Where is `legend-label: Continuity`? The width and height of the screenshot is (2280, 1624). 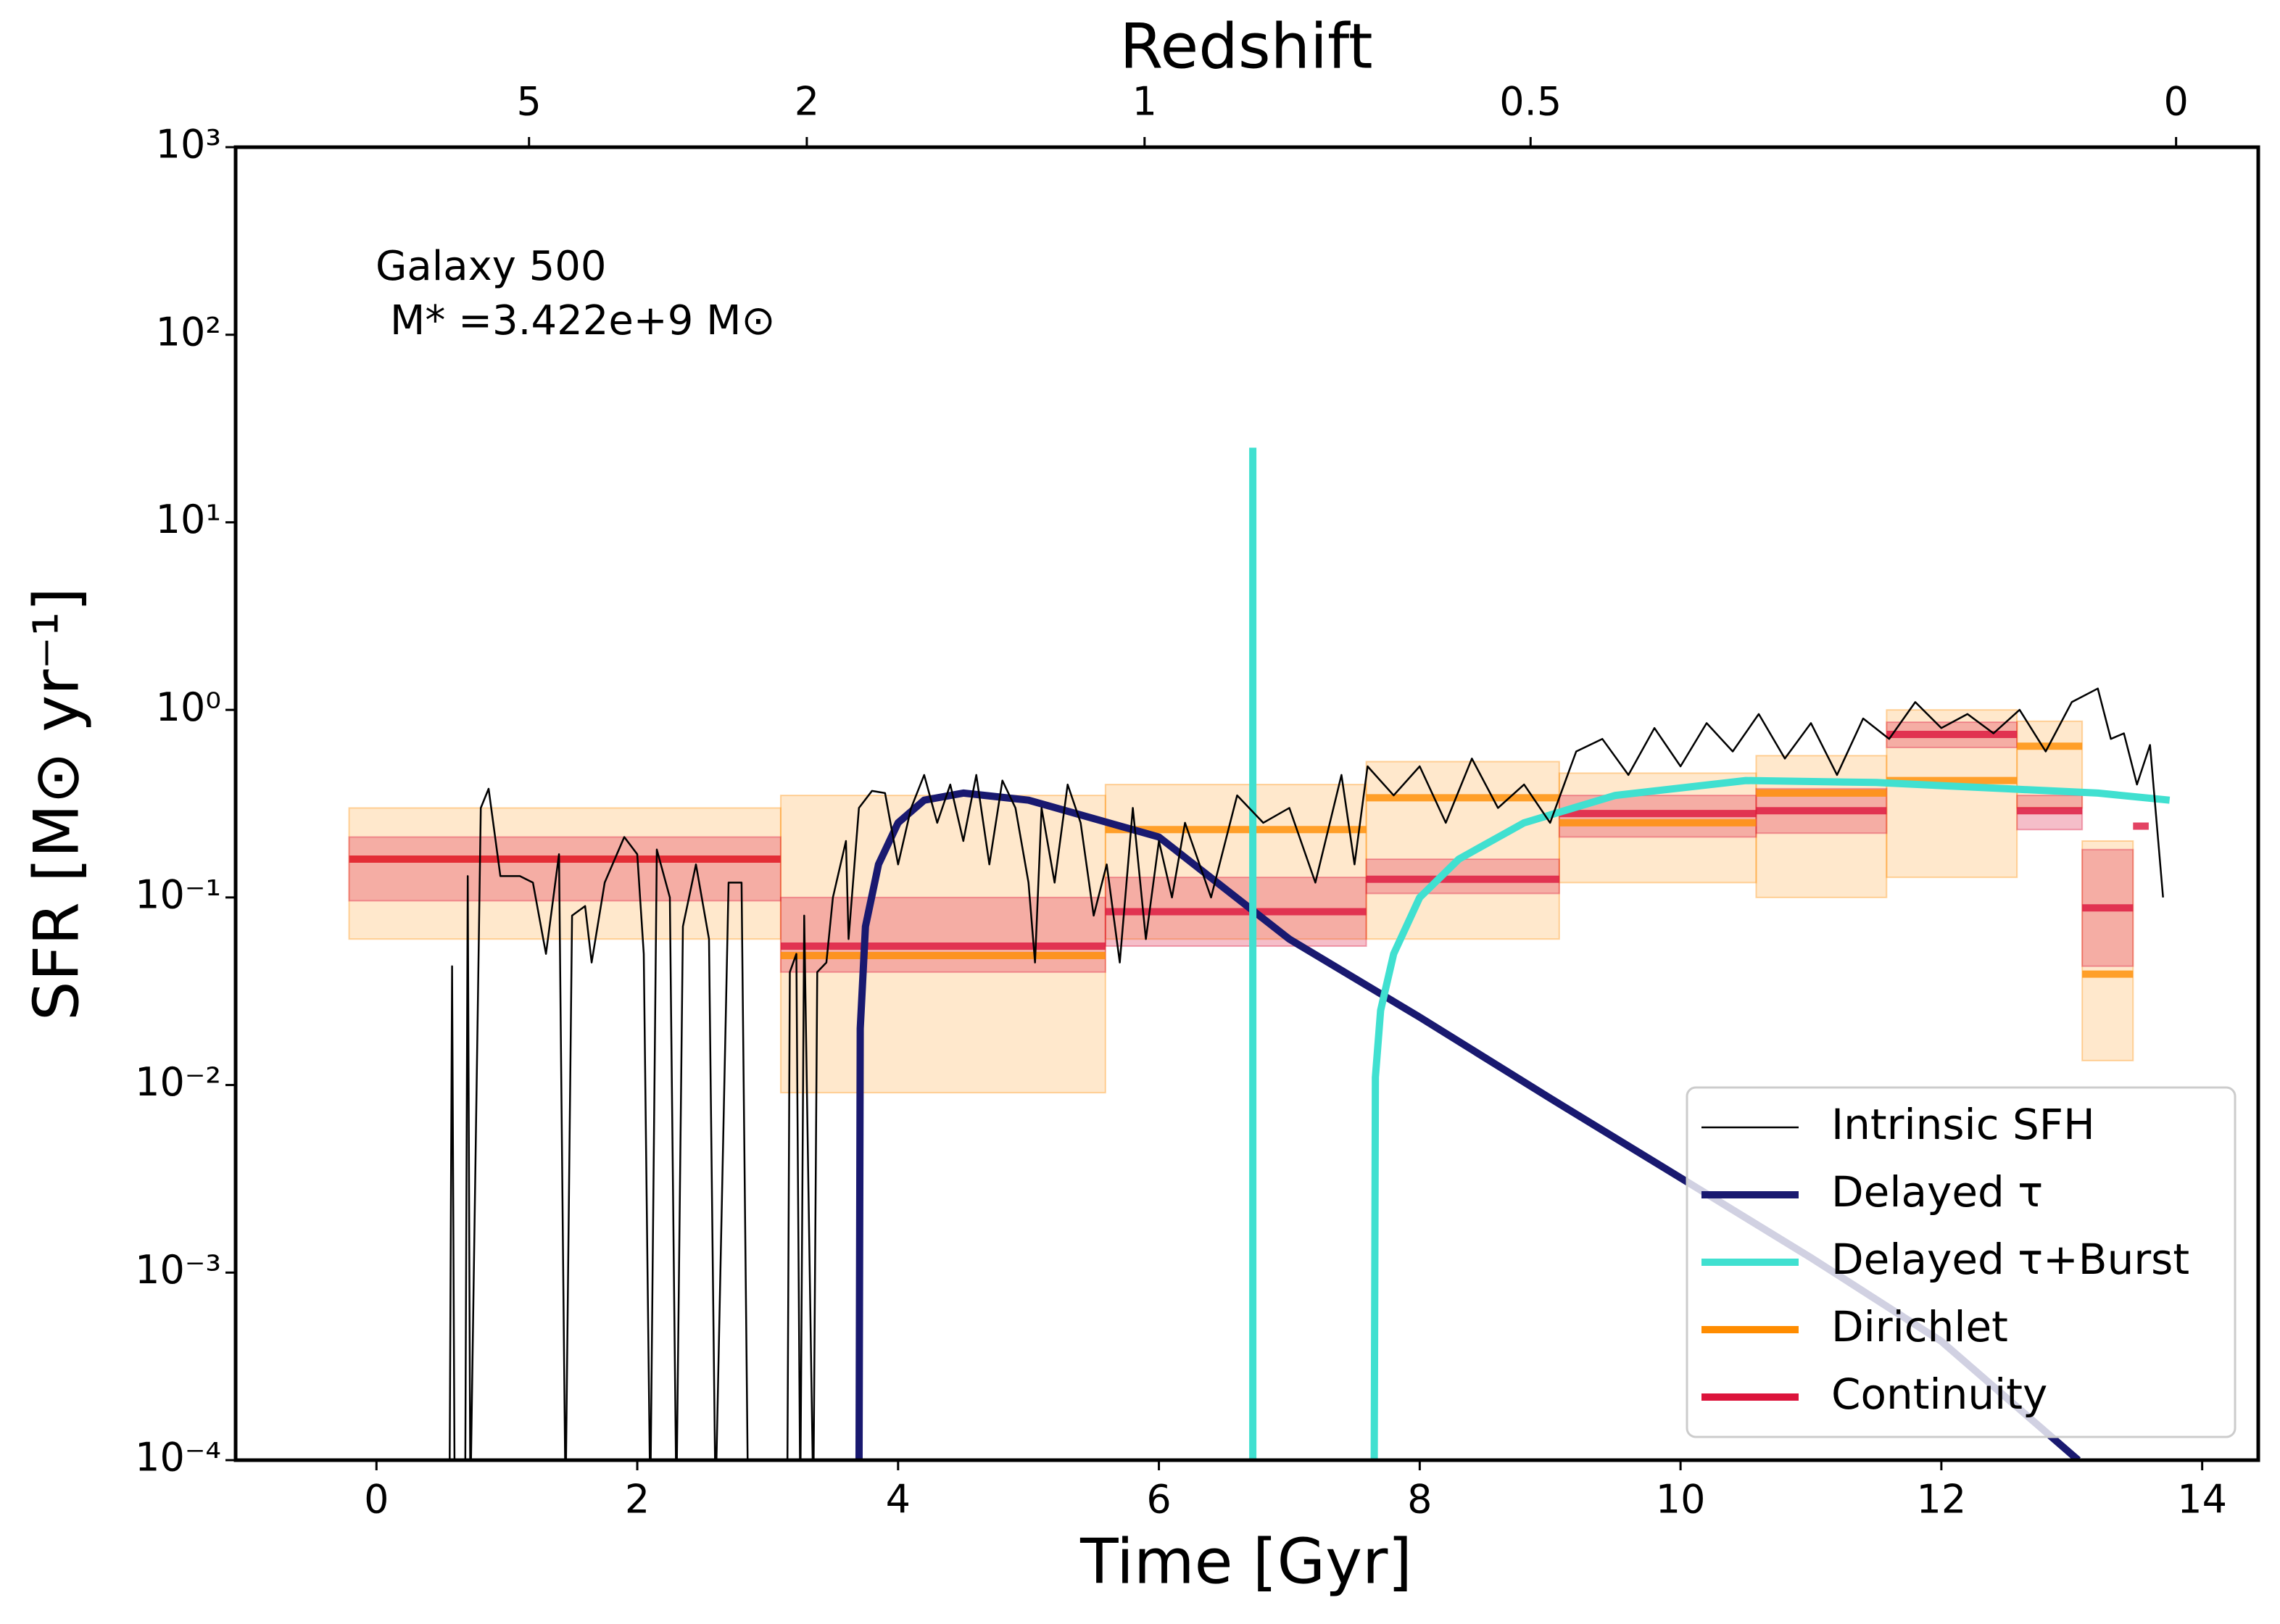 legend-label: Continuity is located at coordinates (1939, 1394).